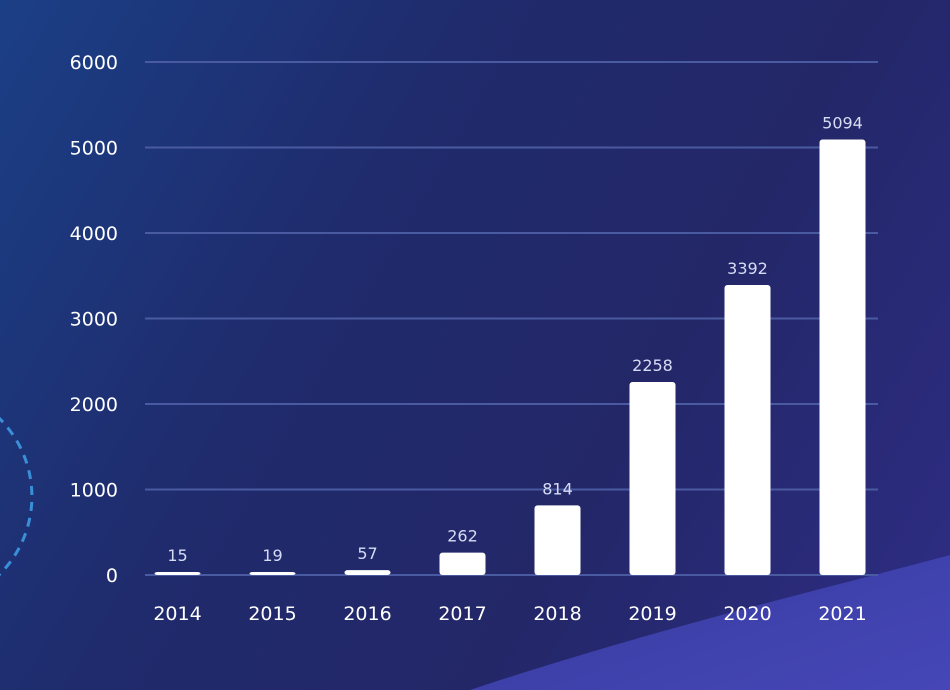  Describe the element at coordinates (842, 357) in the screenshot. I see `bar-2021` at that location.